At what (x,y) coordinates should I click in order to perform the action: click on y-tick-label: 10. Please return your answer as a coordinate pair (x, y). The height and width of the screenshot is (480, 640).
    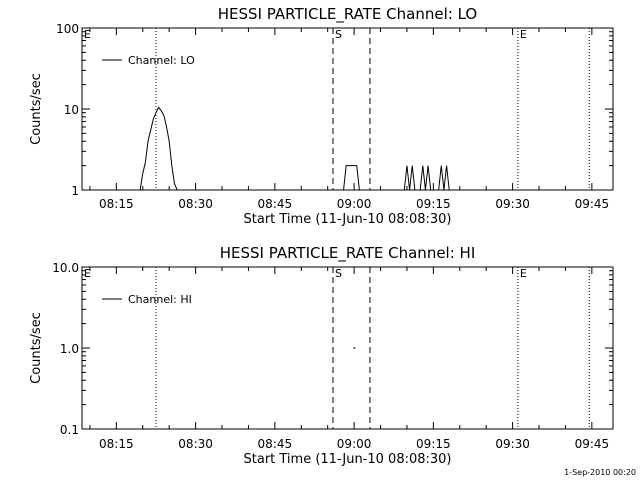
    Looking at the image, I should click on (71, 110).